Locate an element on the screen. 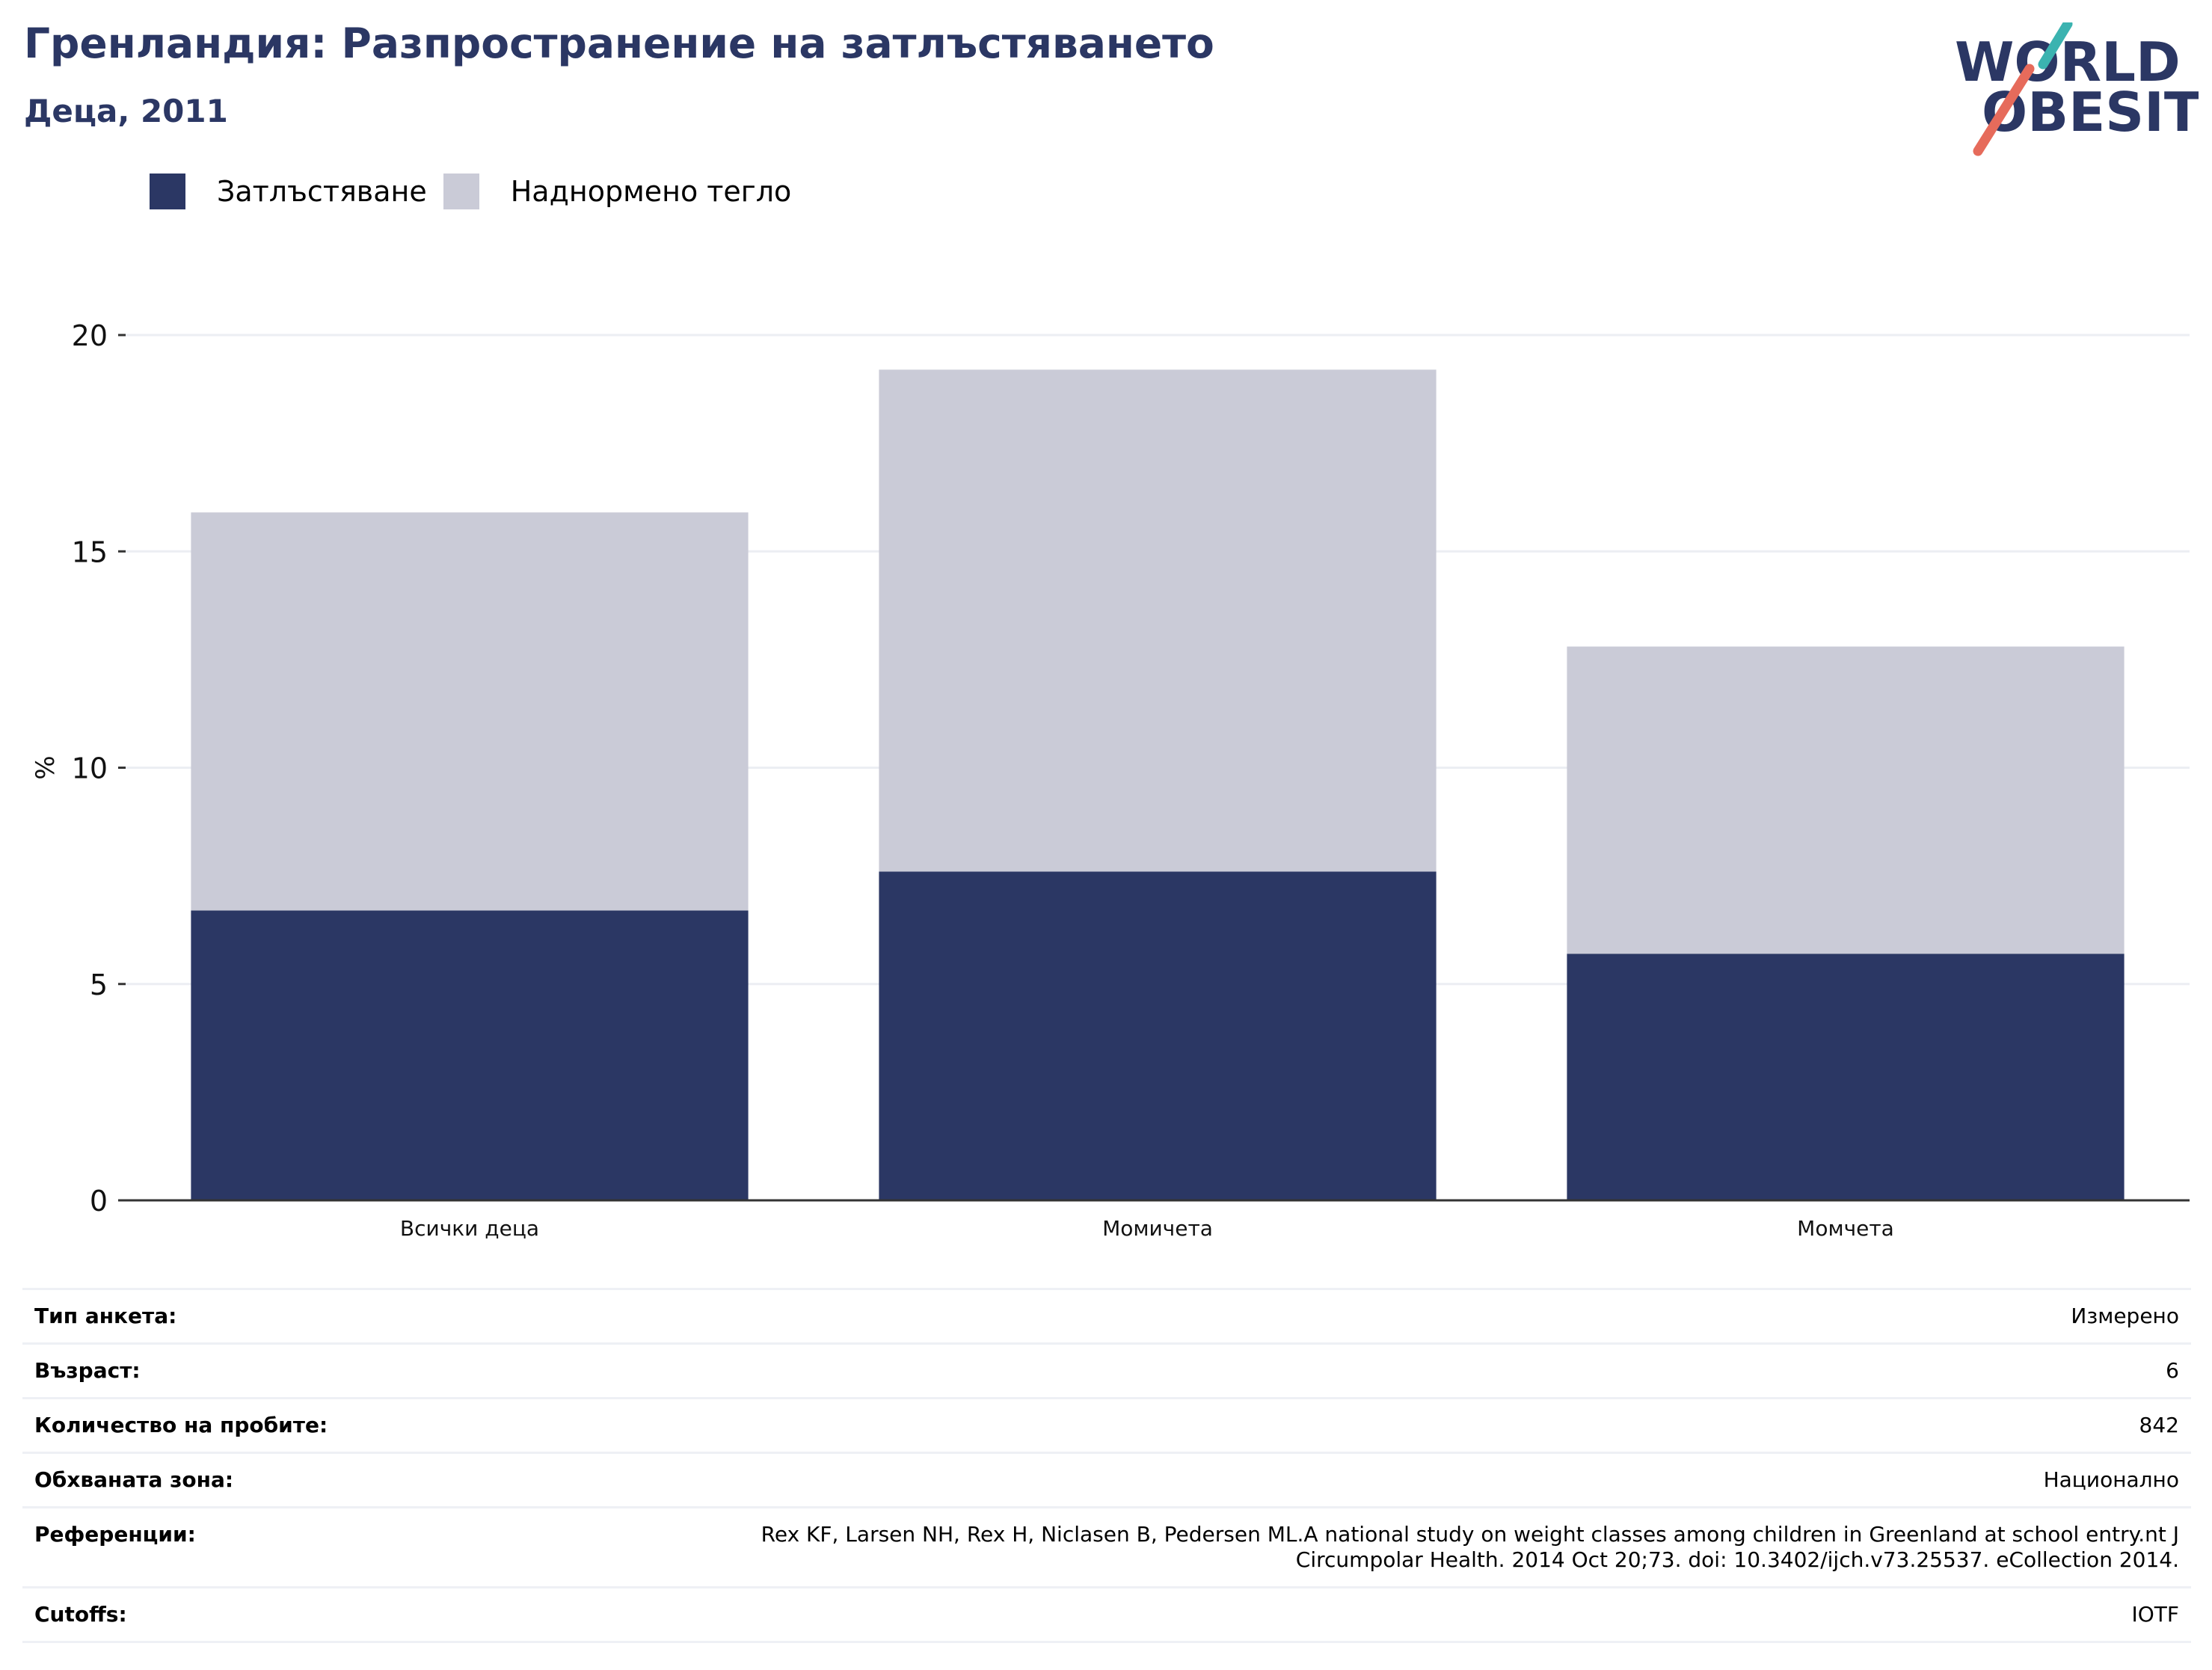 Image resolution: width=2212 pixels, height=1670 pixels. x-tick-label: Всички деца is located at coordinates (469, 1228).